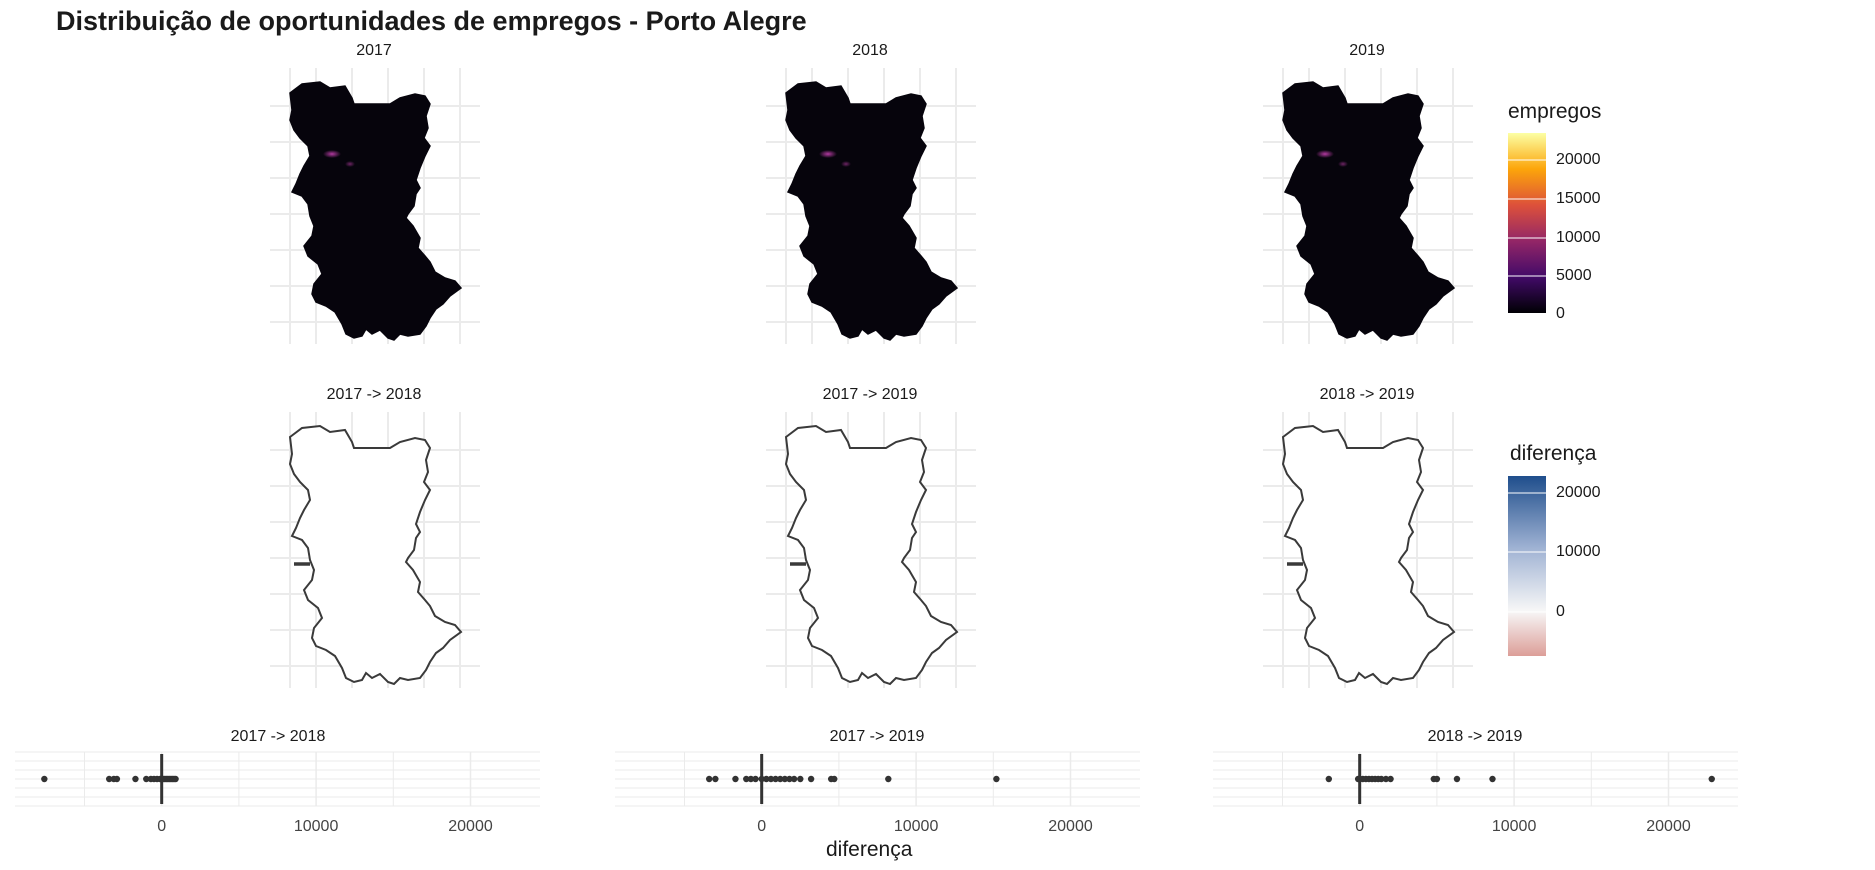  What do you see at coordinates (1367, 394) in the screenshot?
I see `panel-title-diff-2018-2019: 2018 -> 2019` at bounding box center [1367, 394].